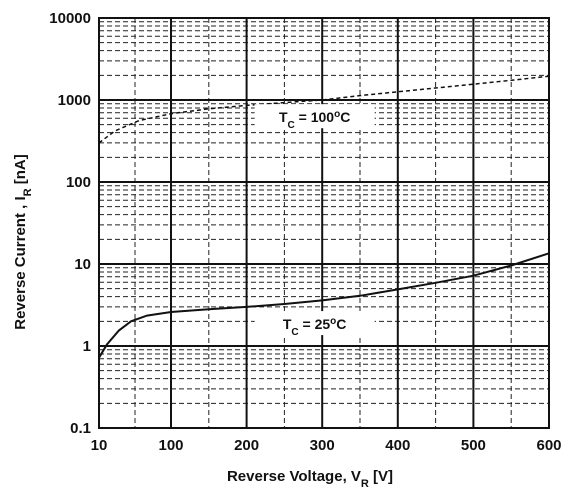 The image size is (574, 489). I want to click on annotation-value: = 25, so click(315, 324).